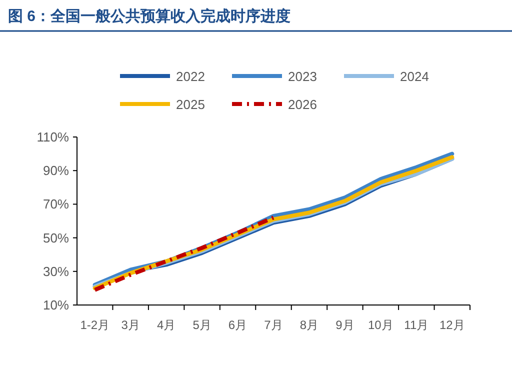  What do you see at coordinates (190, 76) in the screenshot?
I see `legend-label: 2022` at bounding box center [190, 76].